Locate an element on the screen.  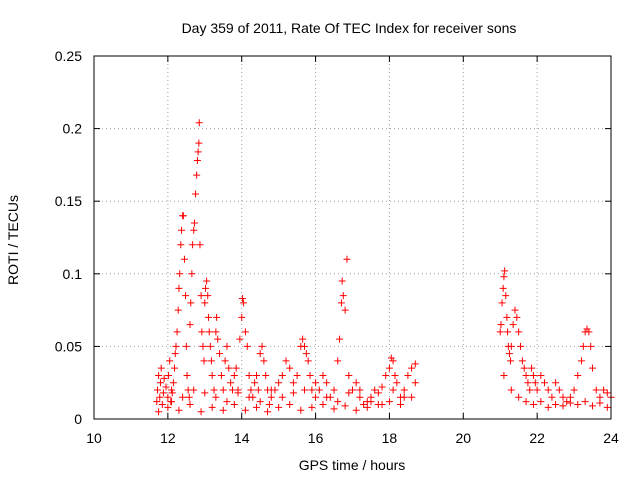
y-tick-label: 0.05 is located at coordinates (68, 346).